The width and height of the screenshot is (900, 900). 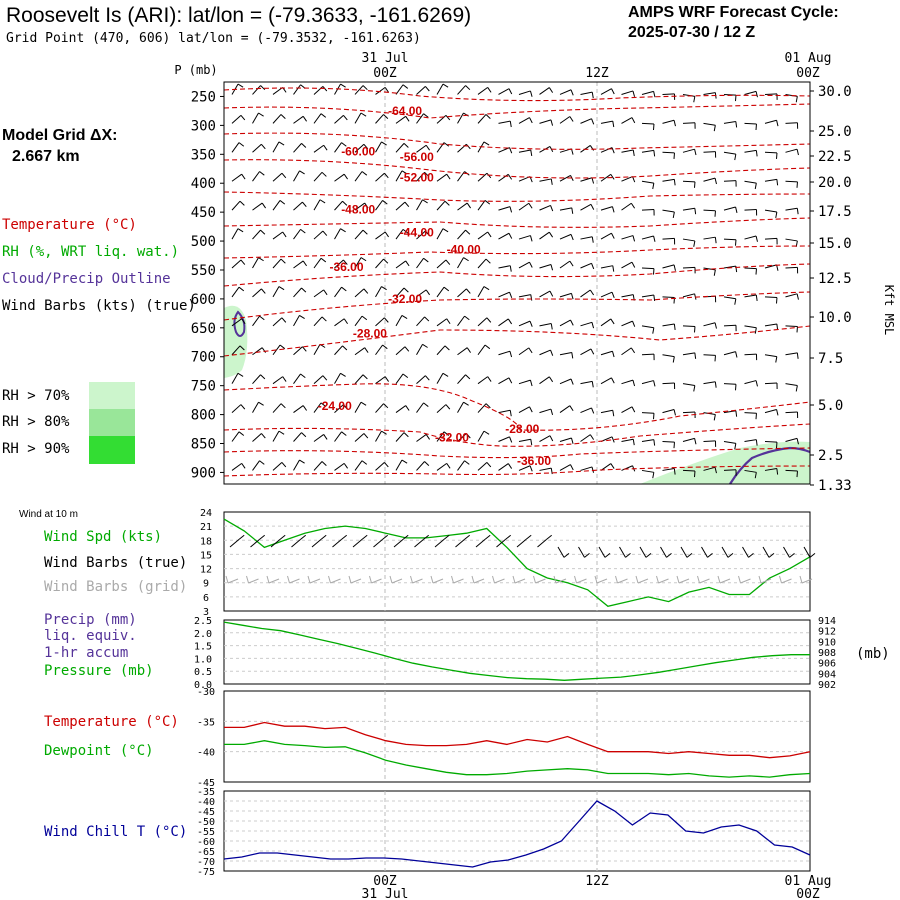 What do you see at coordinates (663, 581) in the screenshot?
I see `wind-barb-grid-staff` at bounding box center [663, 581].